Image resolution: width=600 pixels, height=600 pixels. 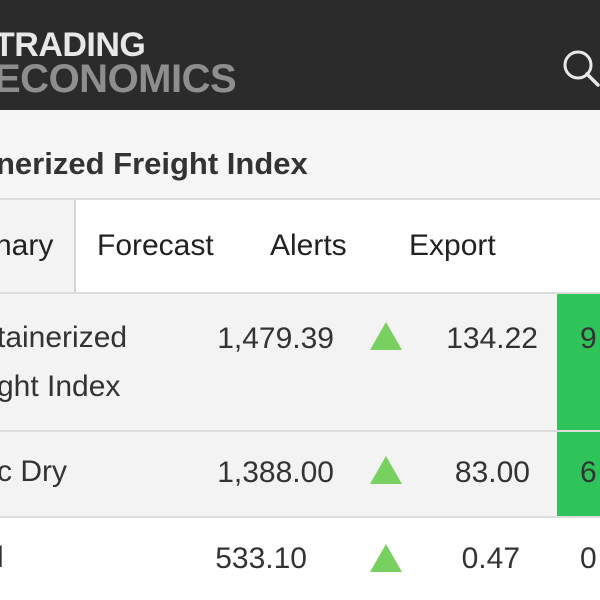 I want to click on row-price: 1,388.00, so click(x=275, y=472).